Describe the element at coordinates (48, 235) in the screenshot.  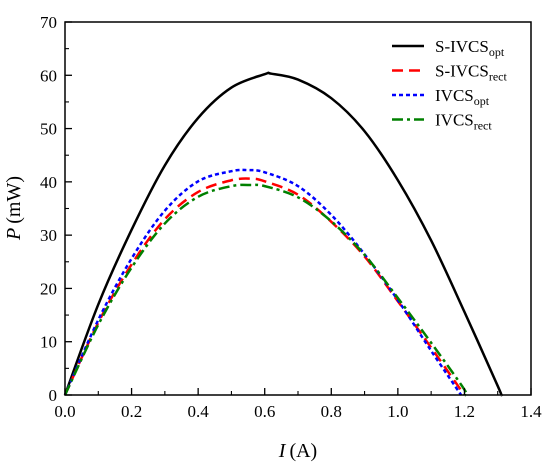
I see `y-tick-label: 30` at that location.